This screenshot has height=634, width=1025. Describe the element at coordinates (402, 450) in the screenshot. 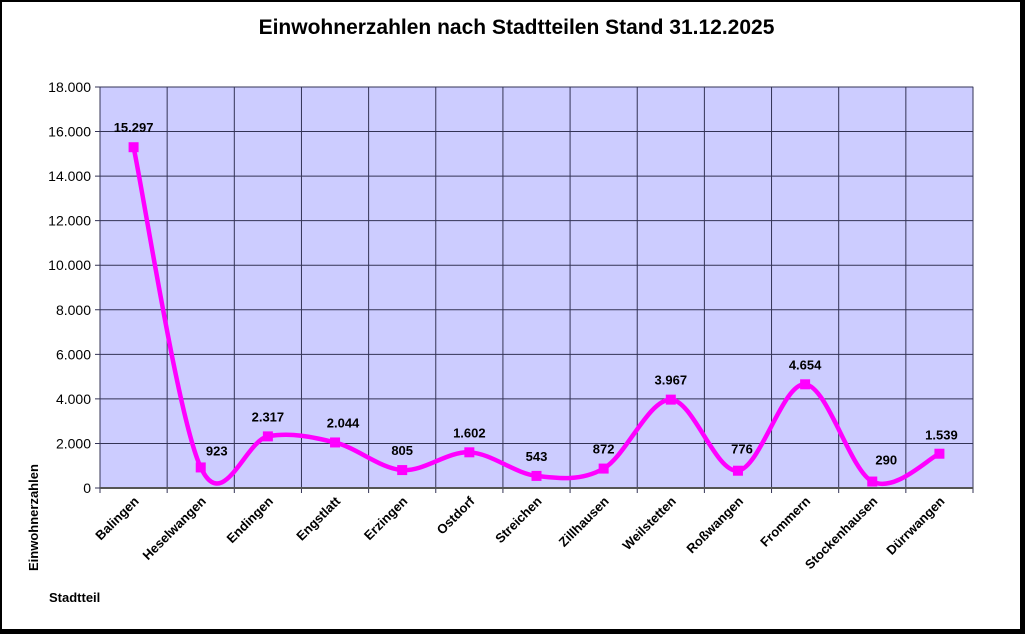

I see `data-label: 805` at that location.